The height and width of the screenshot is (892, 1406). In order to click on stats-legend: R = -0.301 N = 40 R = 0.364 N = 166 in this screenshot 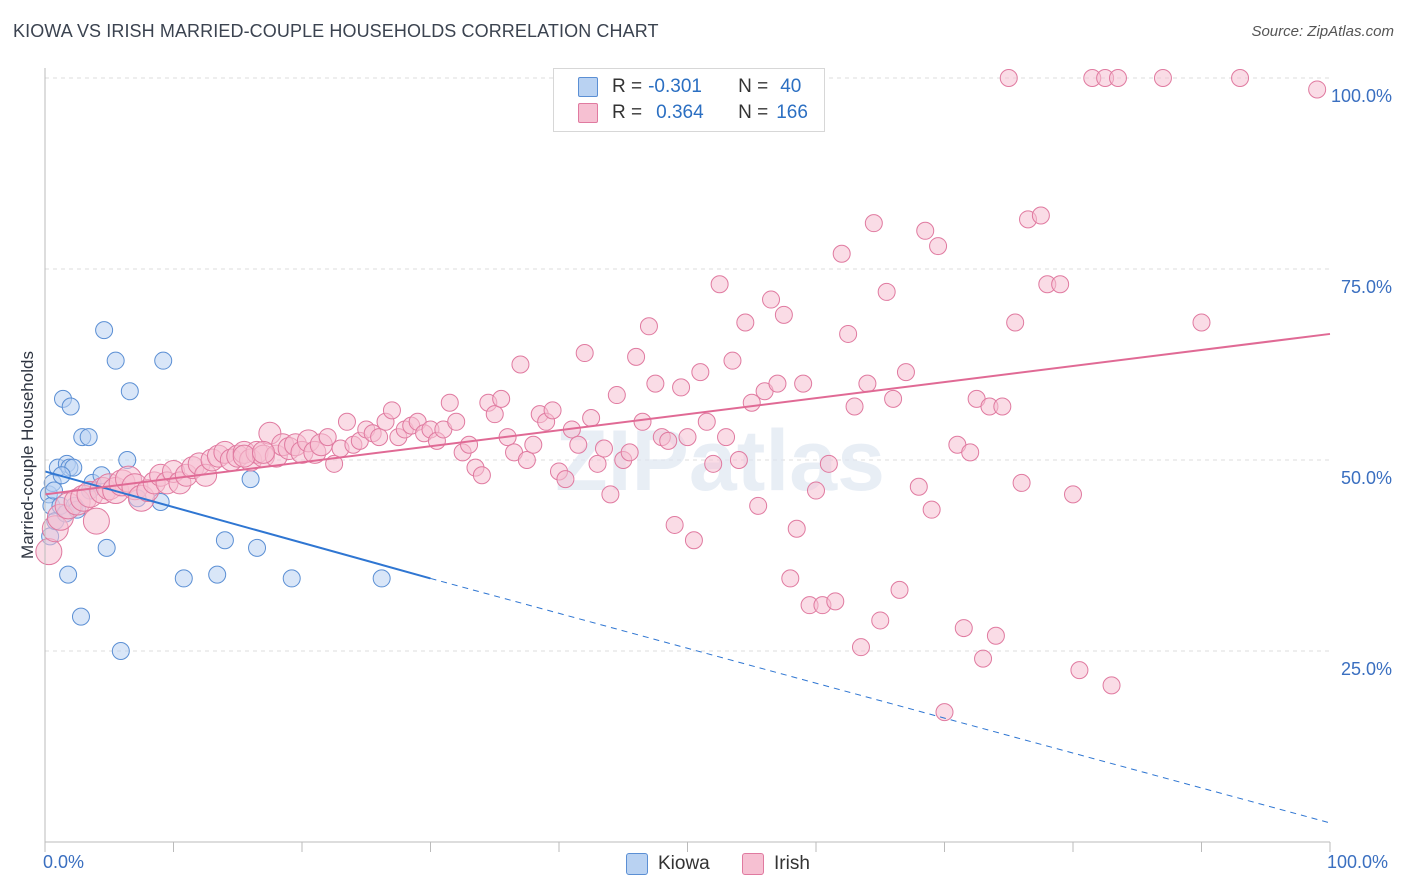, I will do `click(689, 100)`.